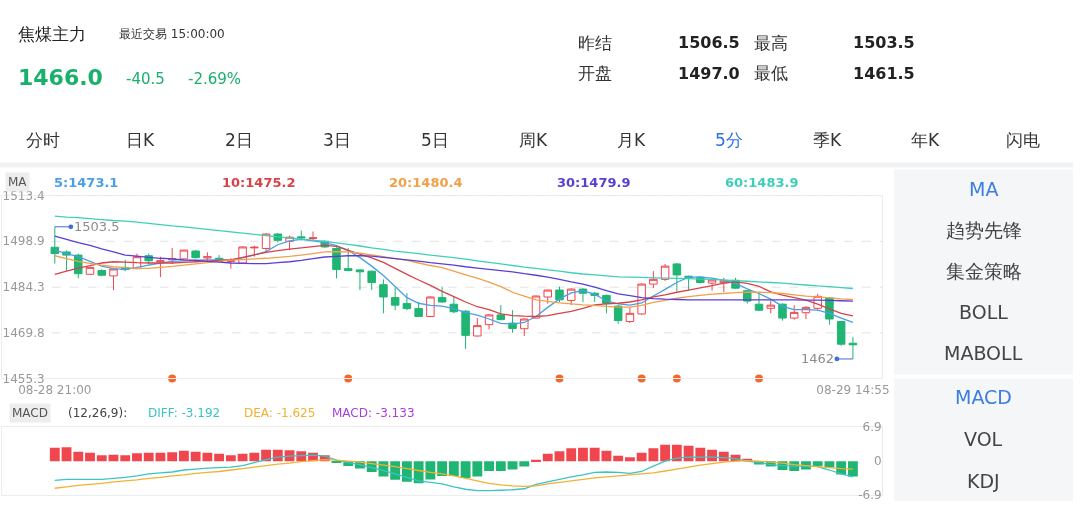 This screenshot has width=1080, height=508. What do you see at coordinates (983, 397) in the screenshot?
I see `text: MACD` at bounding box center [983, 397].